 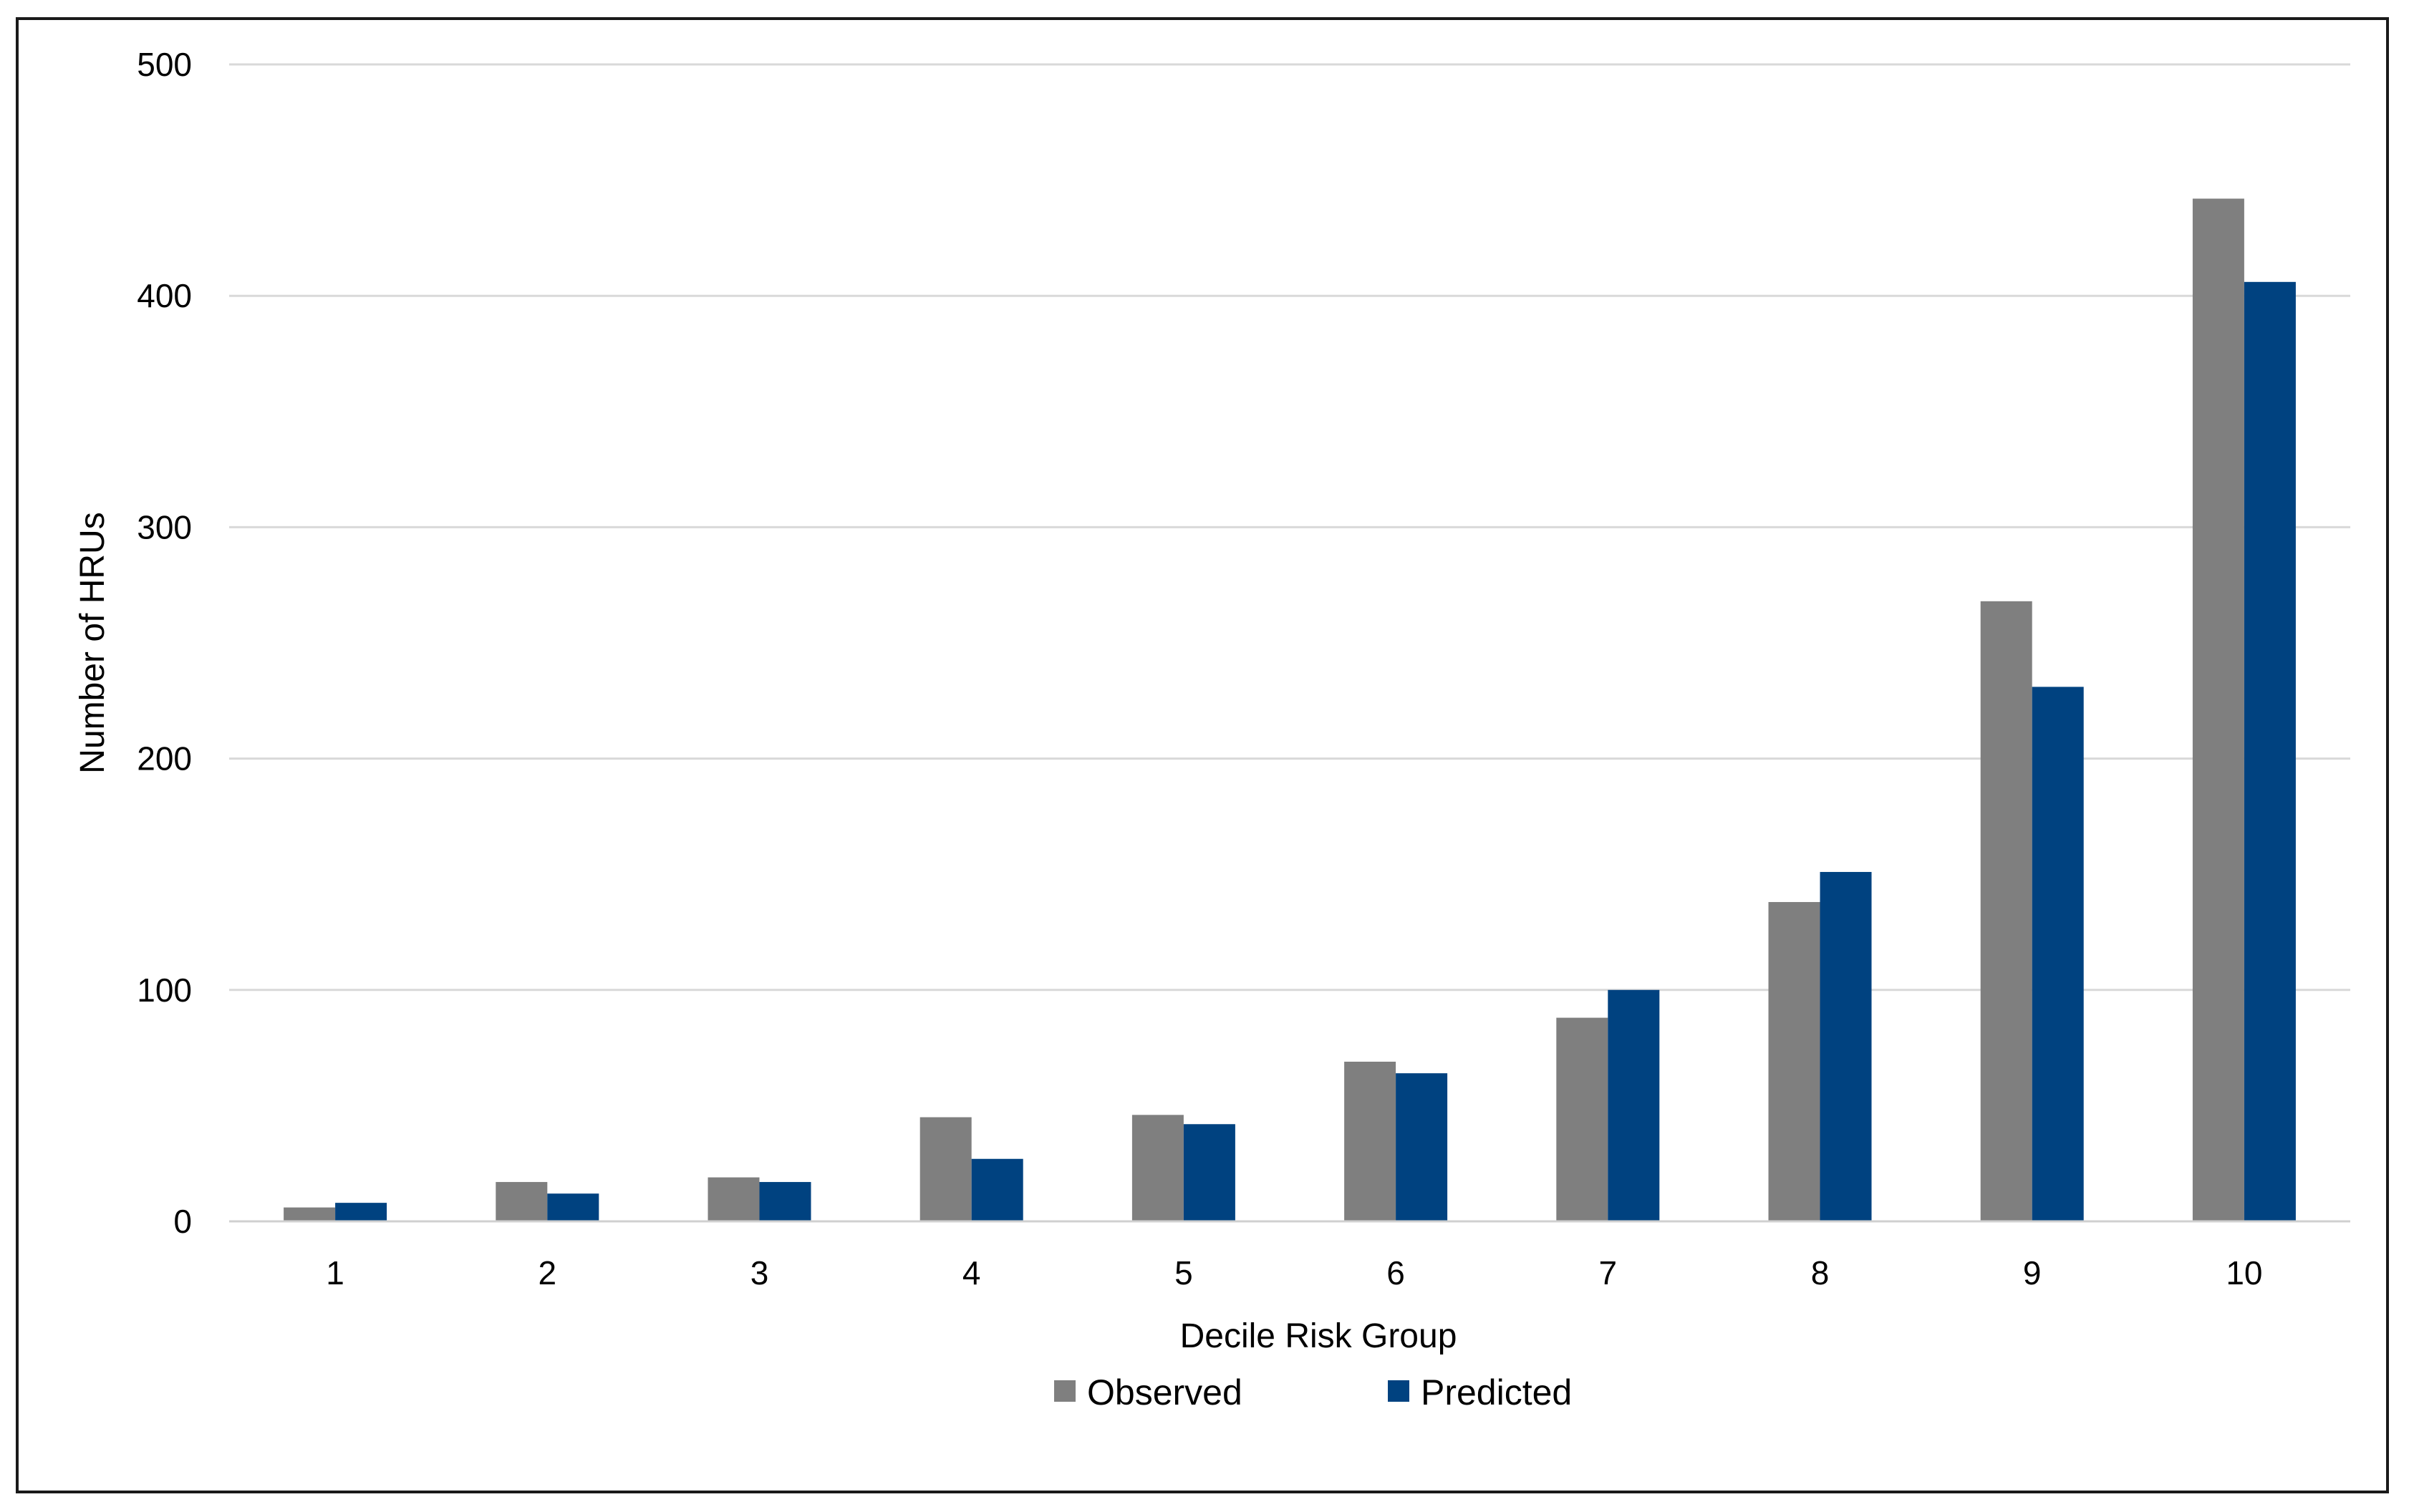 I want to click on y-tick-label: 200, so click(x=164, y=758).